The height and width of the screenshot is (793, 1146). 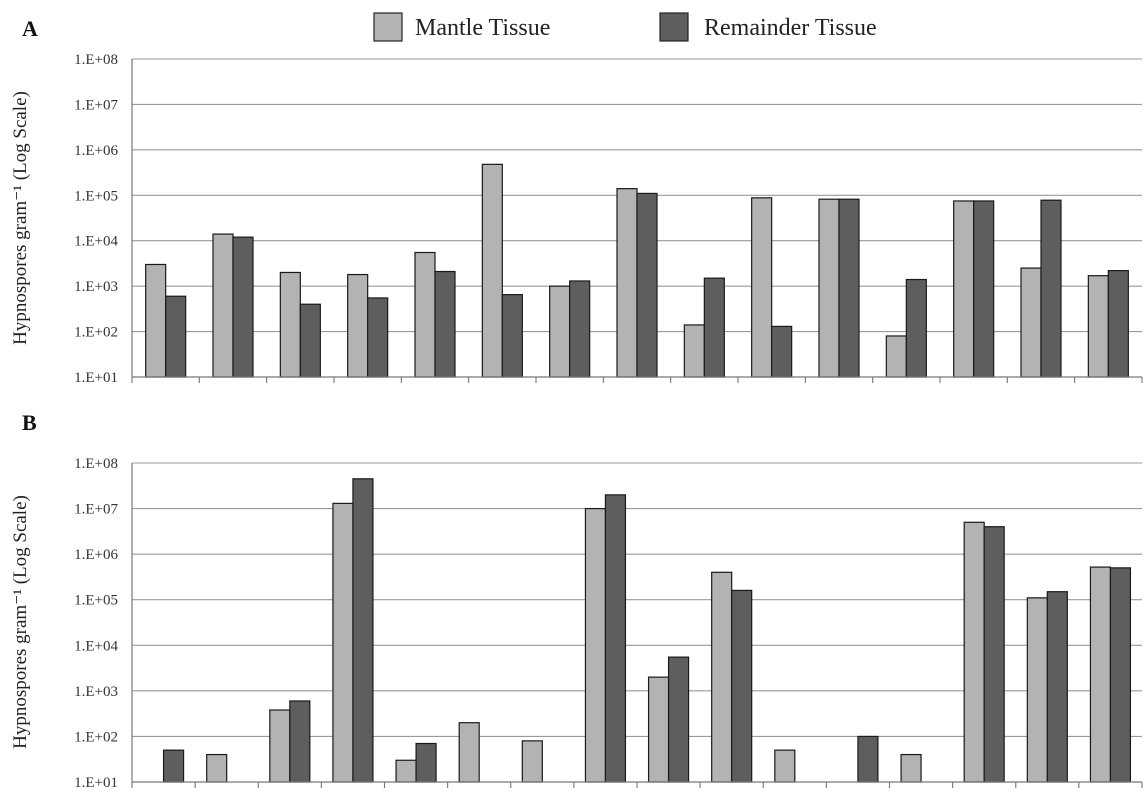 What do you see at coordinates (96, 737) in the screenshot?
I see `chart-b-y-tick-label: 1.E+02` at bounding box center [96, 737].